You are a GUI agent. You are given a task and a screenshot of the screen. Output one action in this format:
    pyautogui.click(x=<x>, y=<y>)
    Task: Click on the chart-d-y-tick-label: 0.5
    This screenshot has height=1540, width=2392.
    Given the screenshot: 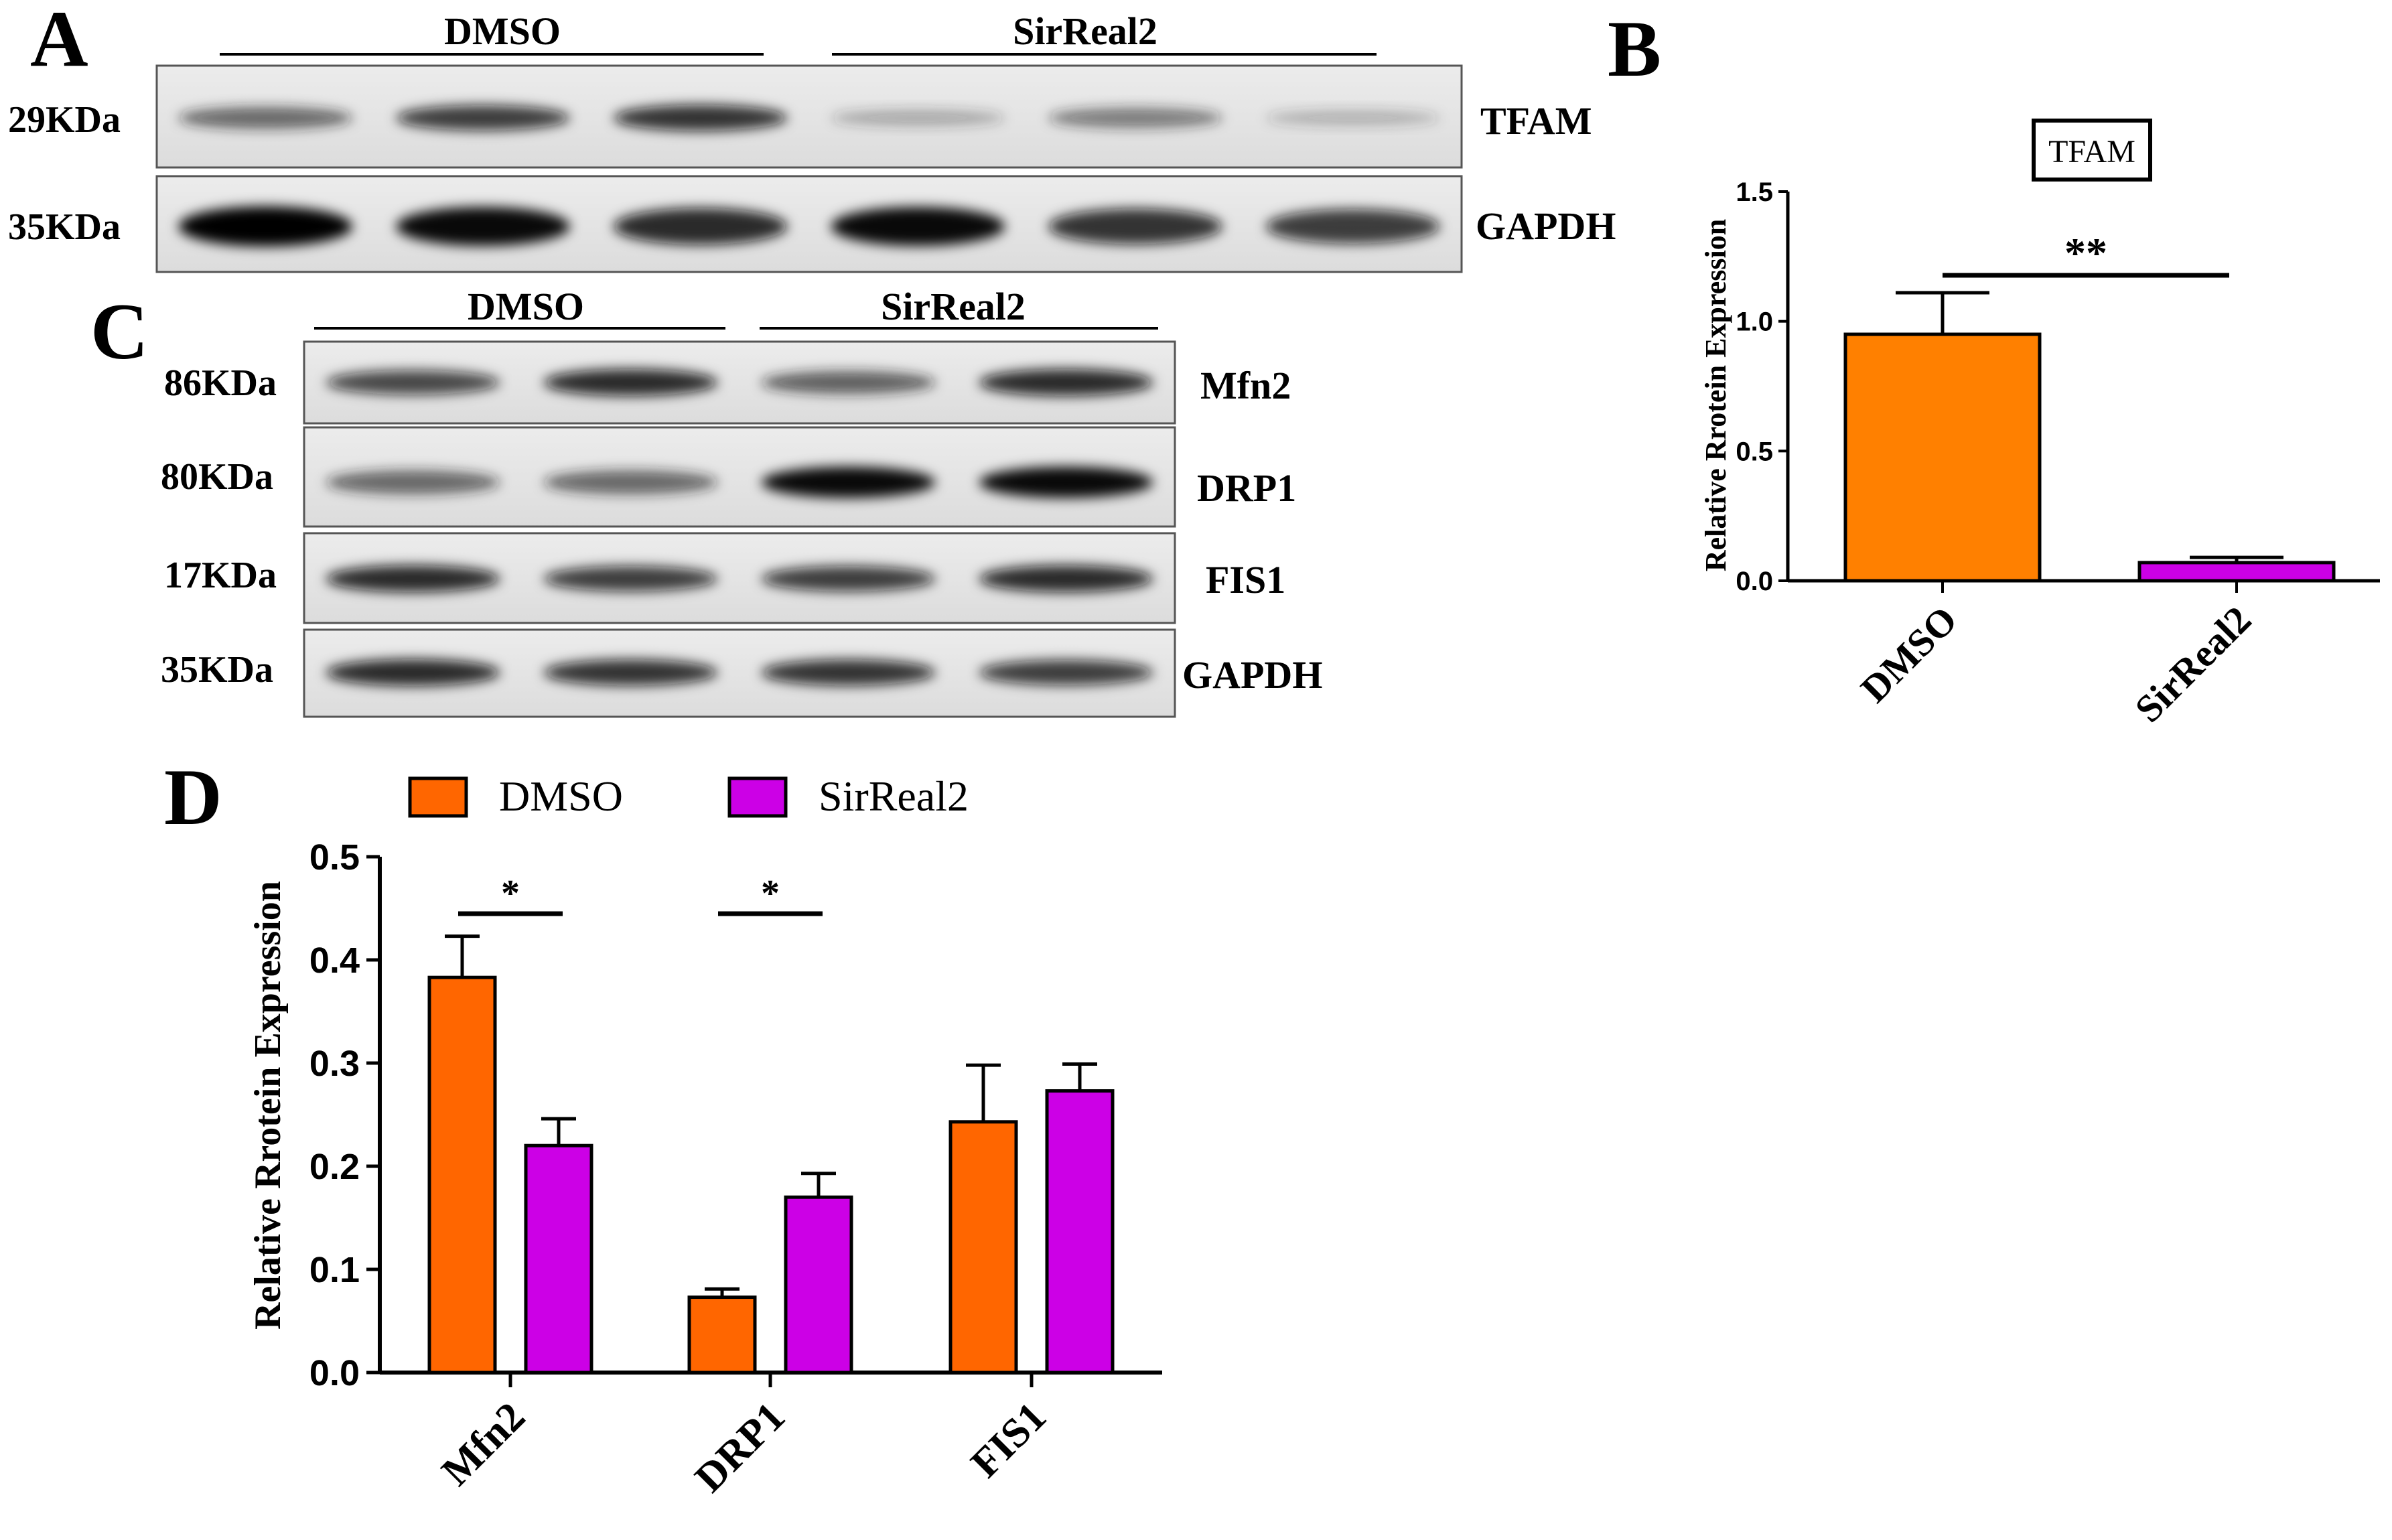 What is the action you would take?
    pyautogui.click(x=334, y=858)
    